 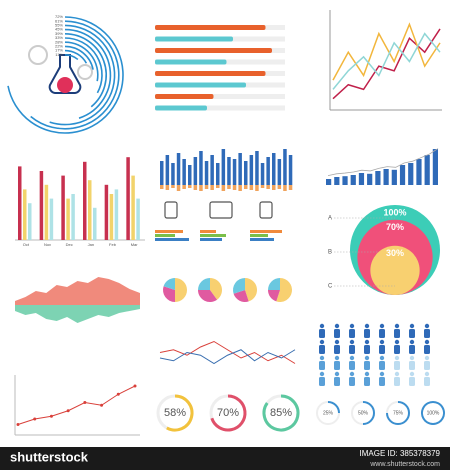 What do you see at coordinates (59, 16) in the screenshot?
I see `radial-label: 72%` at bounding box center [59, 16].